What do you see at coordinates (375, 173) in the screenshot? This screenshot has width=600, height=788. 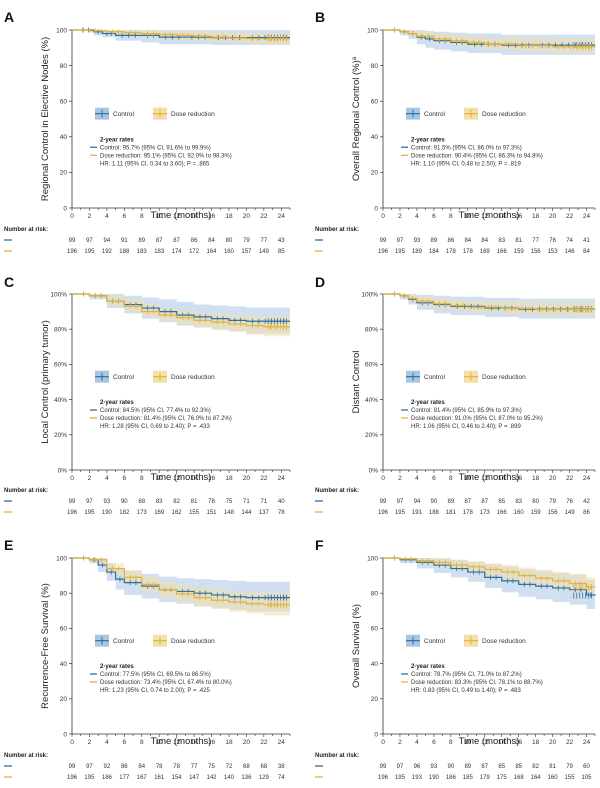 I see `y-tick-label: 20` at bounding box center [375, 173].